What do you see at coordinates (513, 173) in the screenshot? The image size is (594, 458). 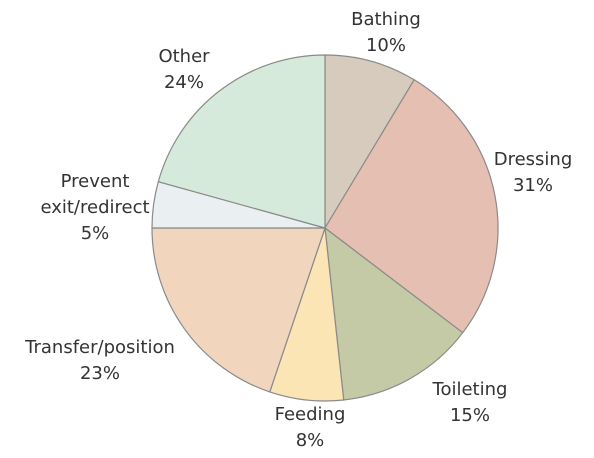 I see `slice-label: Dressing 31%` at bounding box center [513, 173].